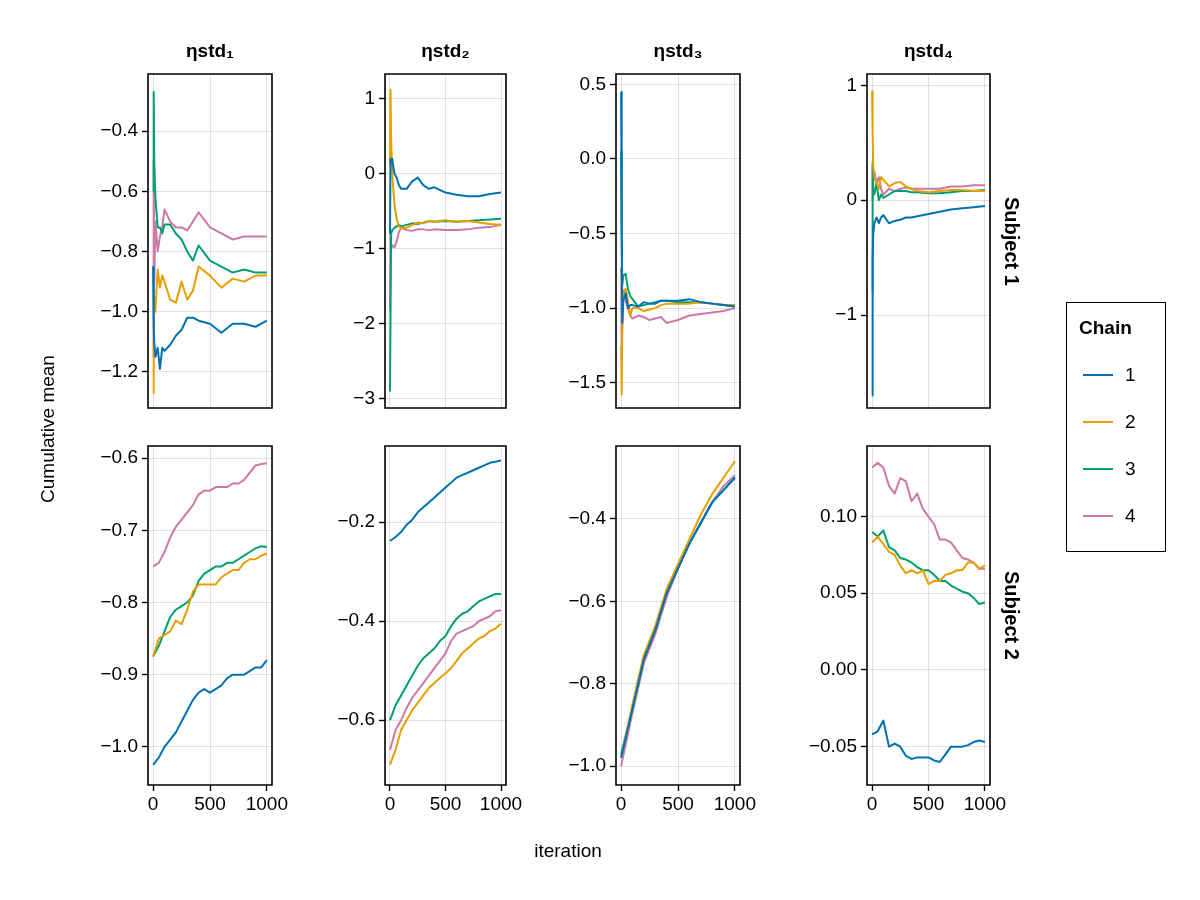 This screenshot has height=900, width=1200. What do you see at coordinates (678, 51) in the screenshot?
I see `chart-title: ηstd₃` at bounding box center [678, 51].